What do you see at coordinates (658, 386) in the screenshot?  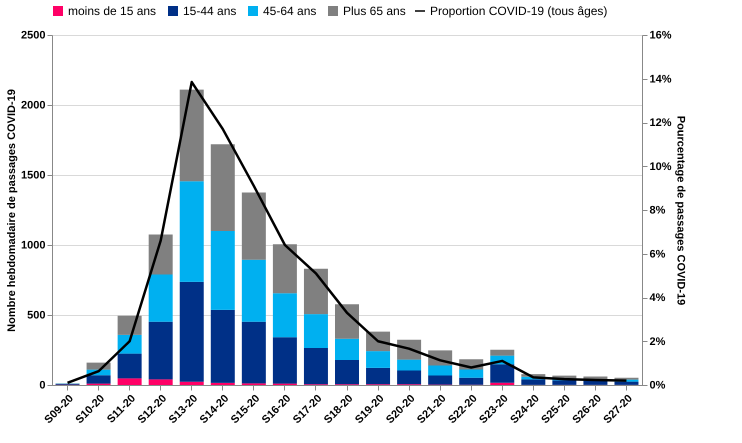 I see `y2-tick-label: 0%` at bounding box center [658, 386].